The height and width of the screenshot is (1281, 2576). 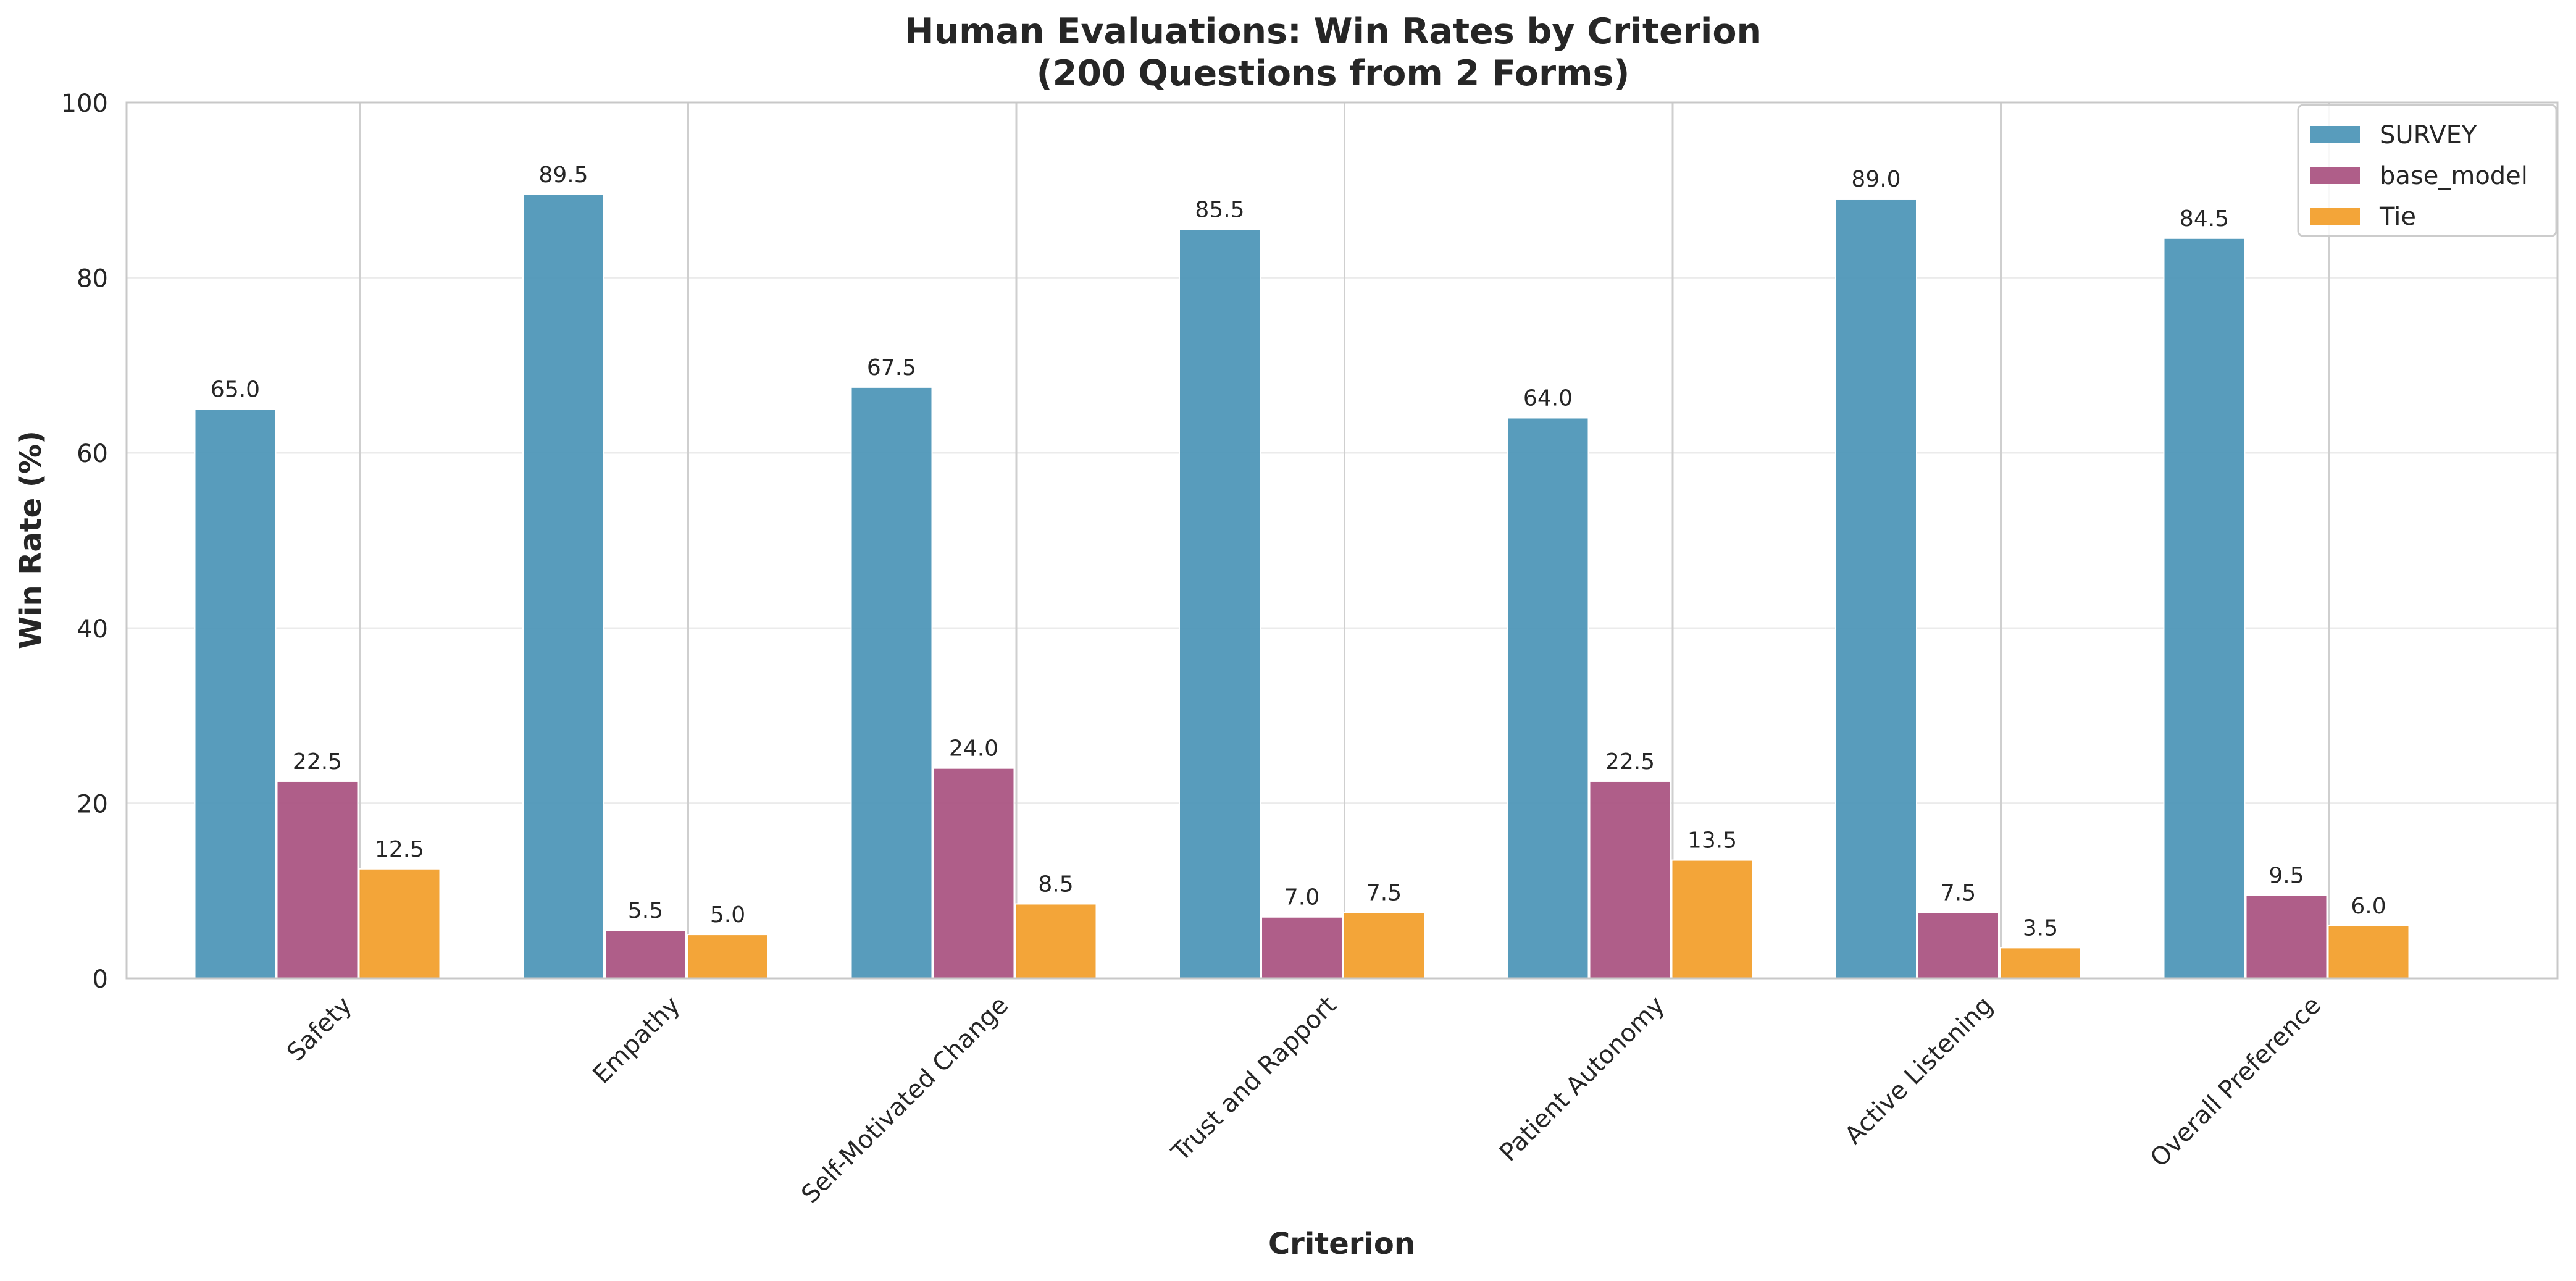 What do you see at coordinates (84, 104) in the screenshot?
I see `y-tick-label: 100` at bounding box center [84, 104].